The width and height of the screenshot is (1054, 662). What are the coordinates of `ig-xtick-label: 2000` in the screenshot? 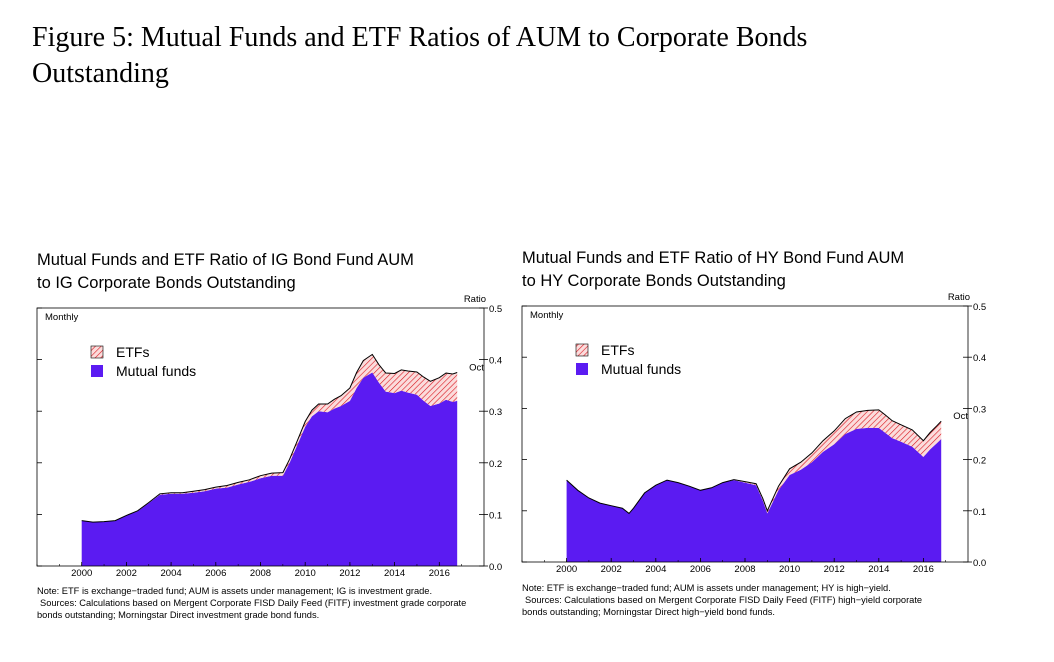 It's located at (81, 573).